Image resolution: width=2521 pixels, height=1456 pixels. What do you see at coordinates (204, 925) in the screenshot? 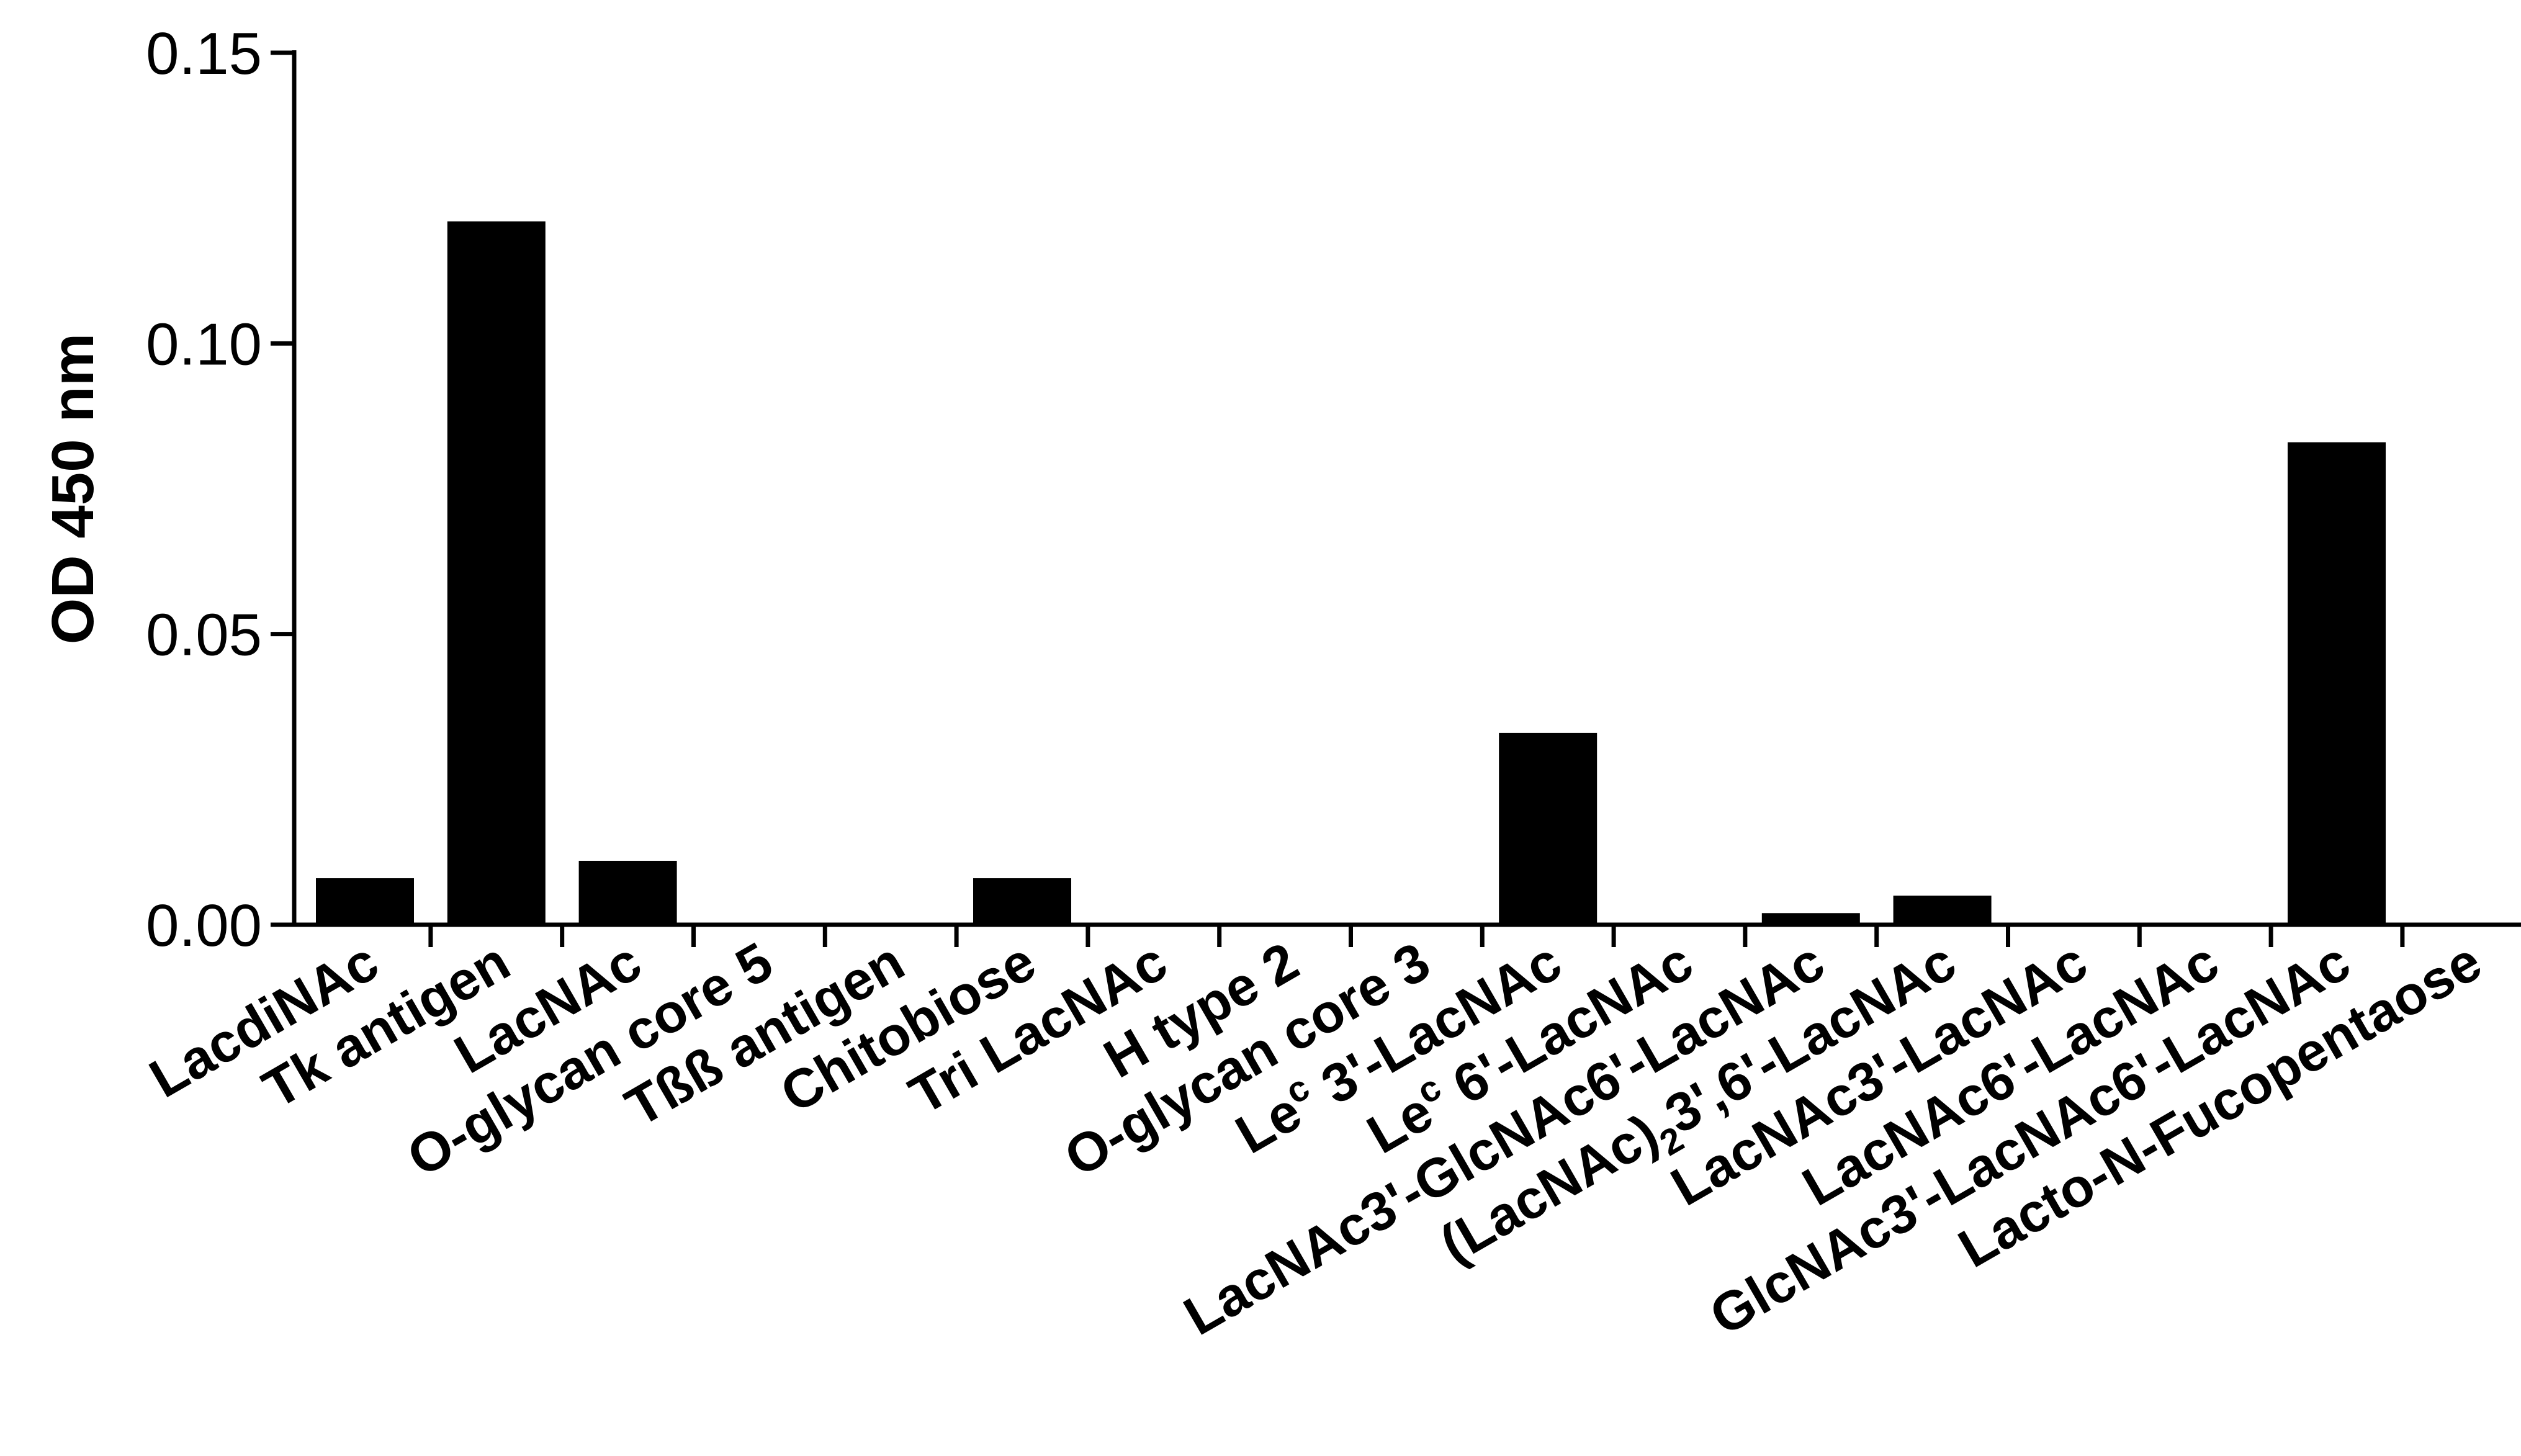
I see `y-tick-label: 0.00` at bounding box center [204, 925].